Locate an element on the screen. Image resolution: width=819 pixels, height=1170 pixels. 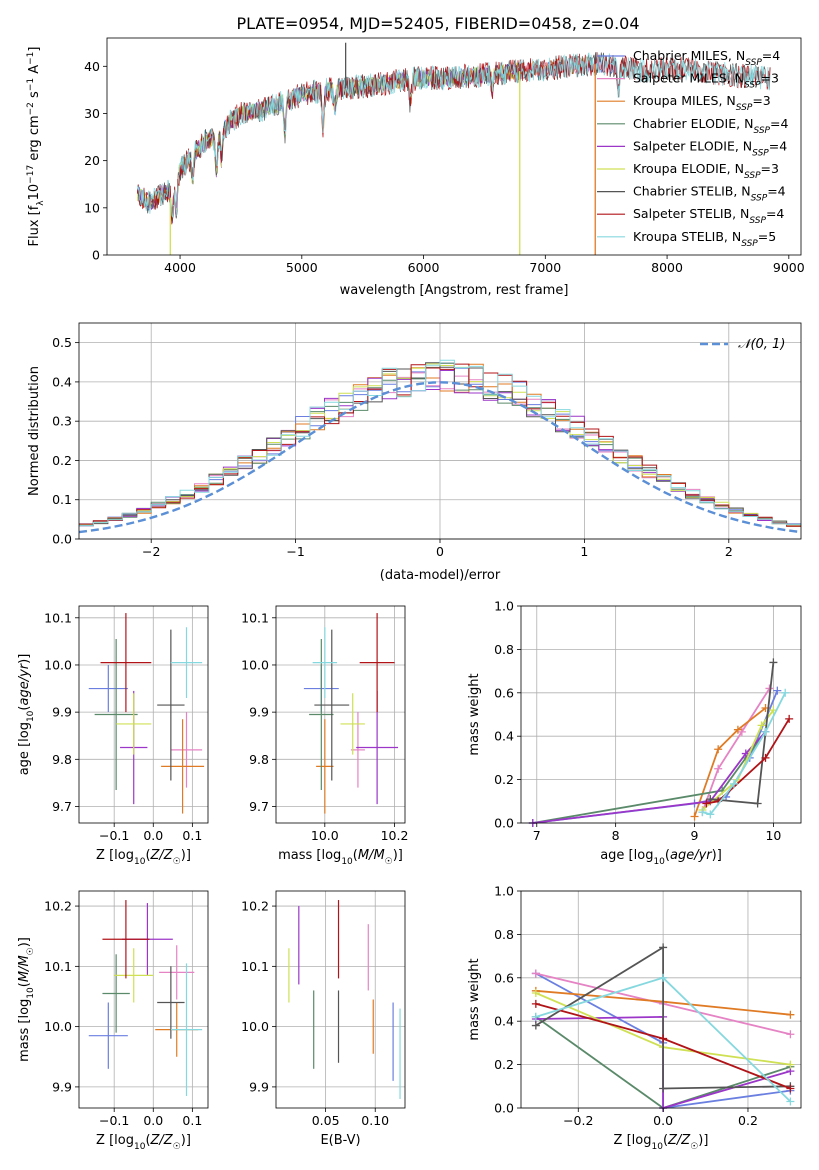
y-tick-label: 0 is located at coordinates (96, 255).